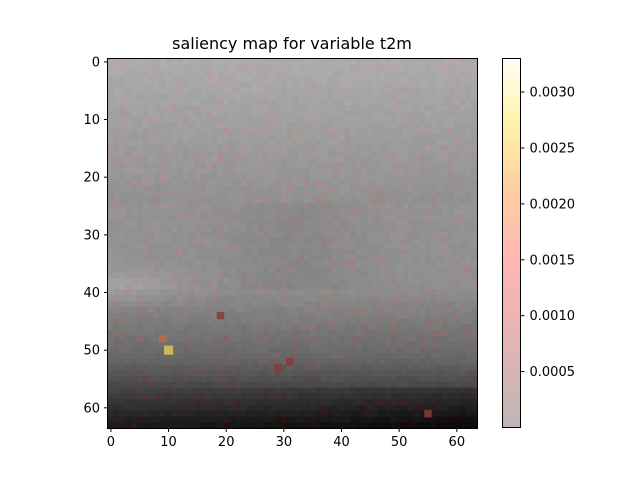  What do you see at coordinates (553, 93) in the screenshot?
I see `colorbar-tick-label: 0.0030` at bounding box center [553, 93].